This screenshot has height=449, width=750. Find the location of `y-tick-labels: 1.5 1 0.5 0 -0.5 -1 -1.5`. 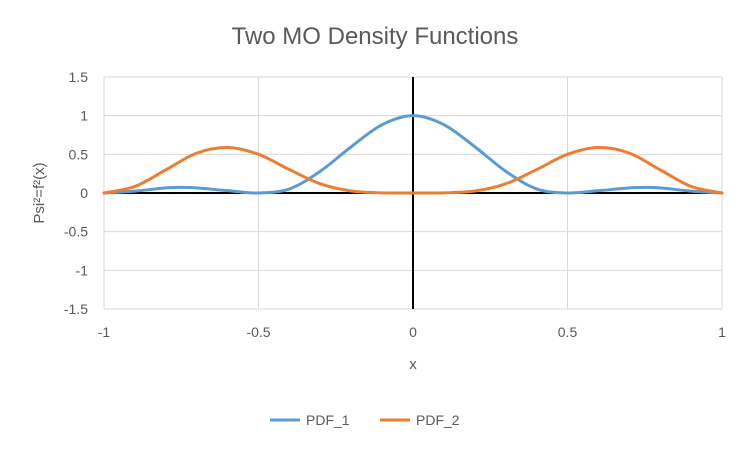

y-tick-labels: 1.5 1 0.5 0 -0.5 -1 -1.5 is located at coordinates (76, 193).